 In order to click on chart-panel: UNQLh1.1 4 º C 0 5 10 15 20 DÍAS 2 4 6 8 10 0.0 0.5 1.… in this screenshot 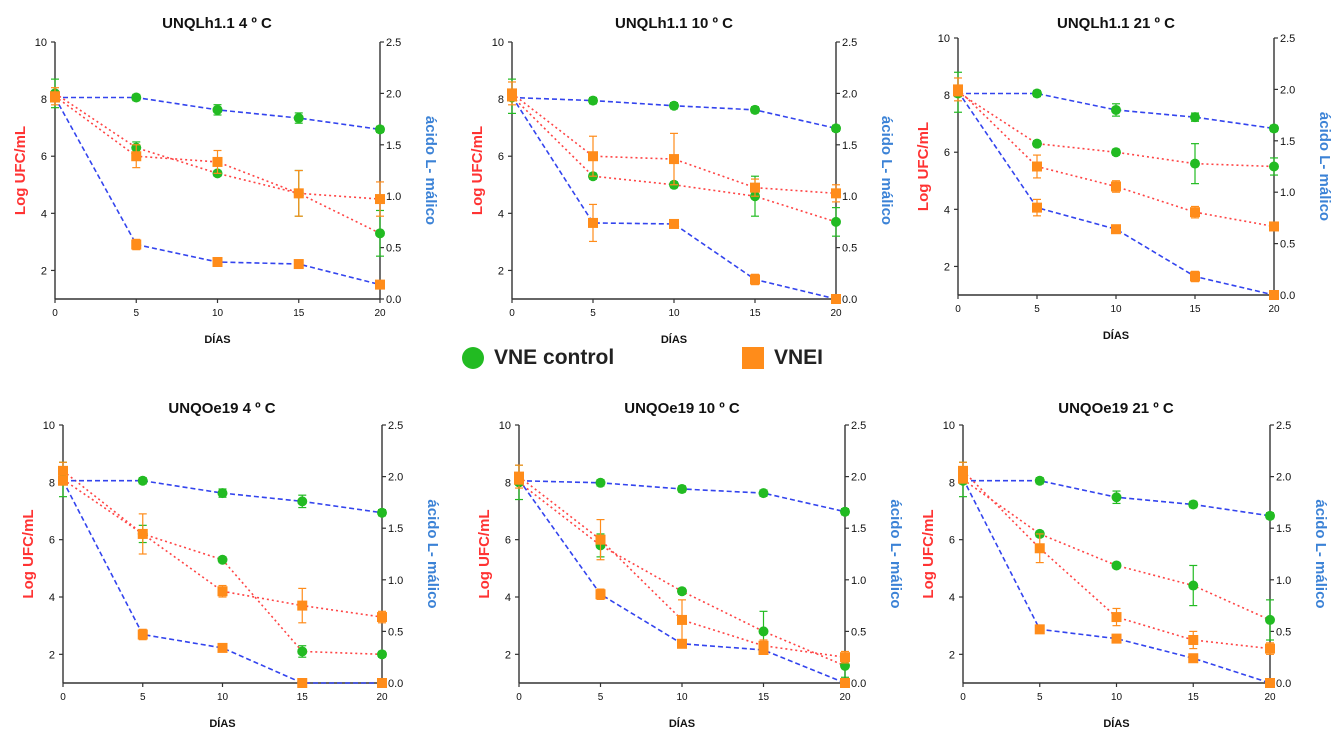, I will do `click(225, 180)`.